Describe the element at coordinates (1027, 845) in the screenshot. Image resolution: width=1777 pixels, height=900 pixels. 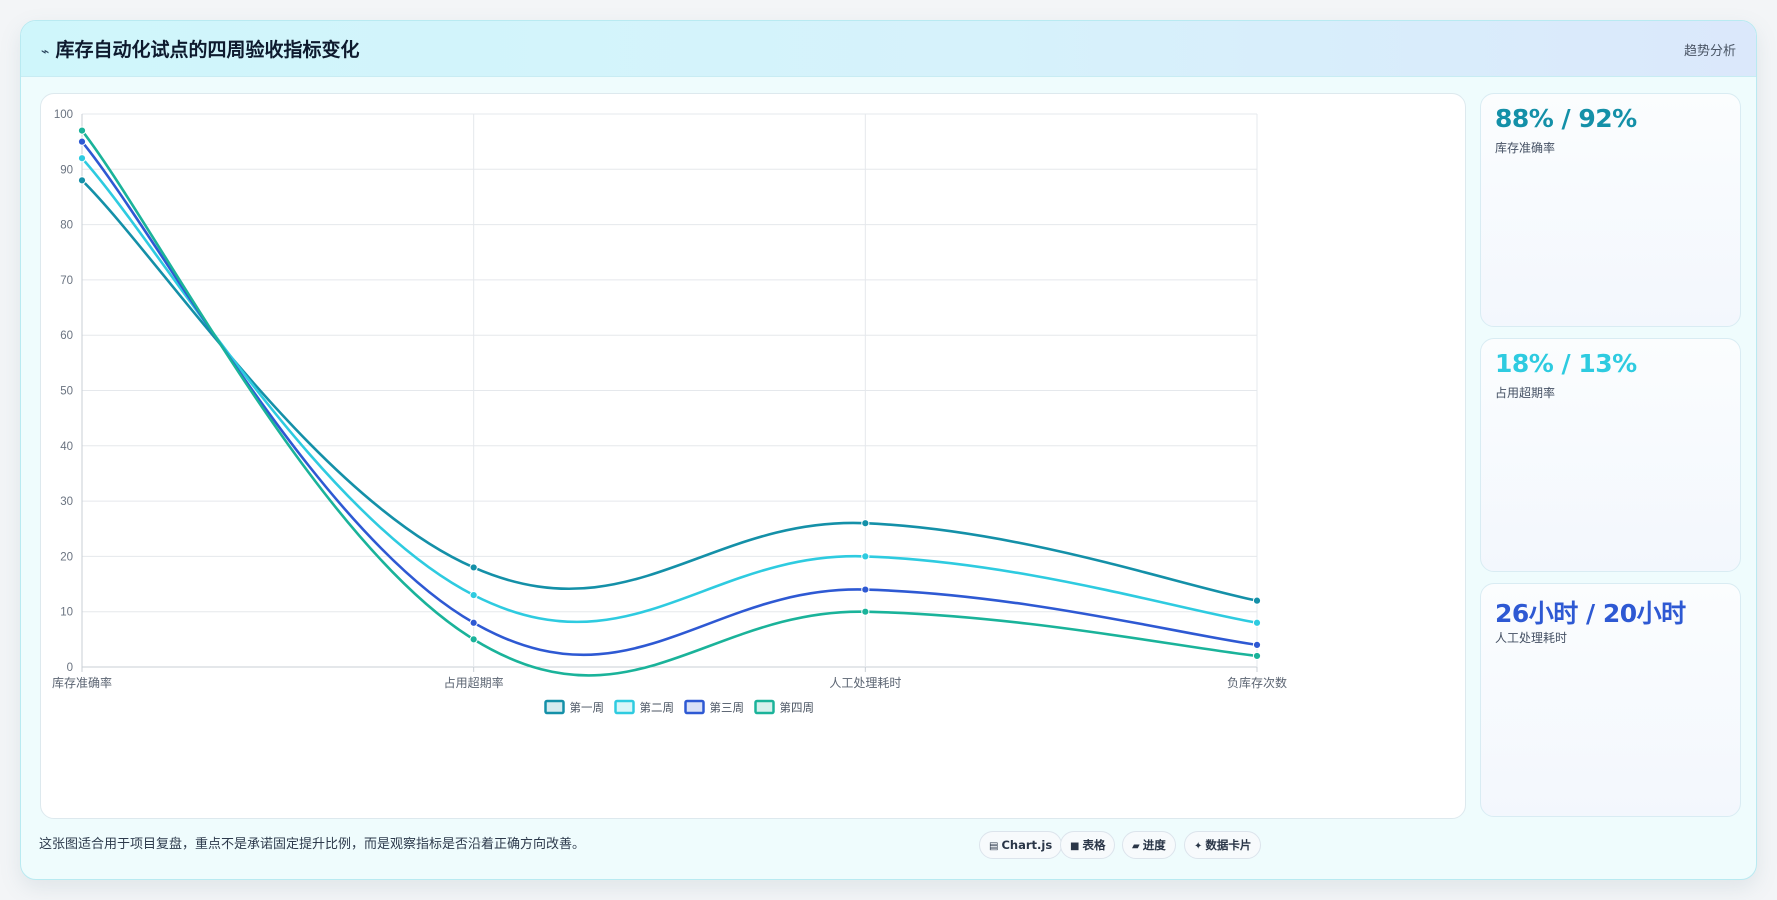
I see `chip-label: Chart.js` at that location.